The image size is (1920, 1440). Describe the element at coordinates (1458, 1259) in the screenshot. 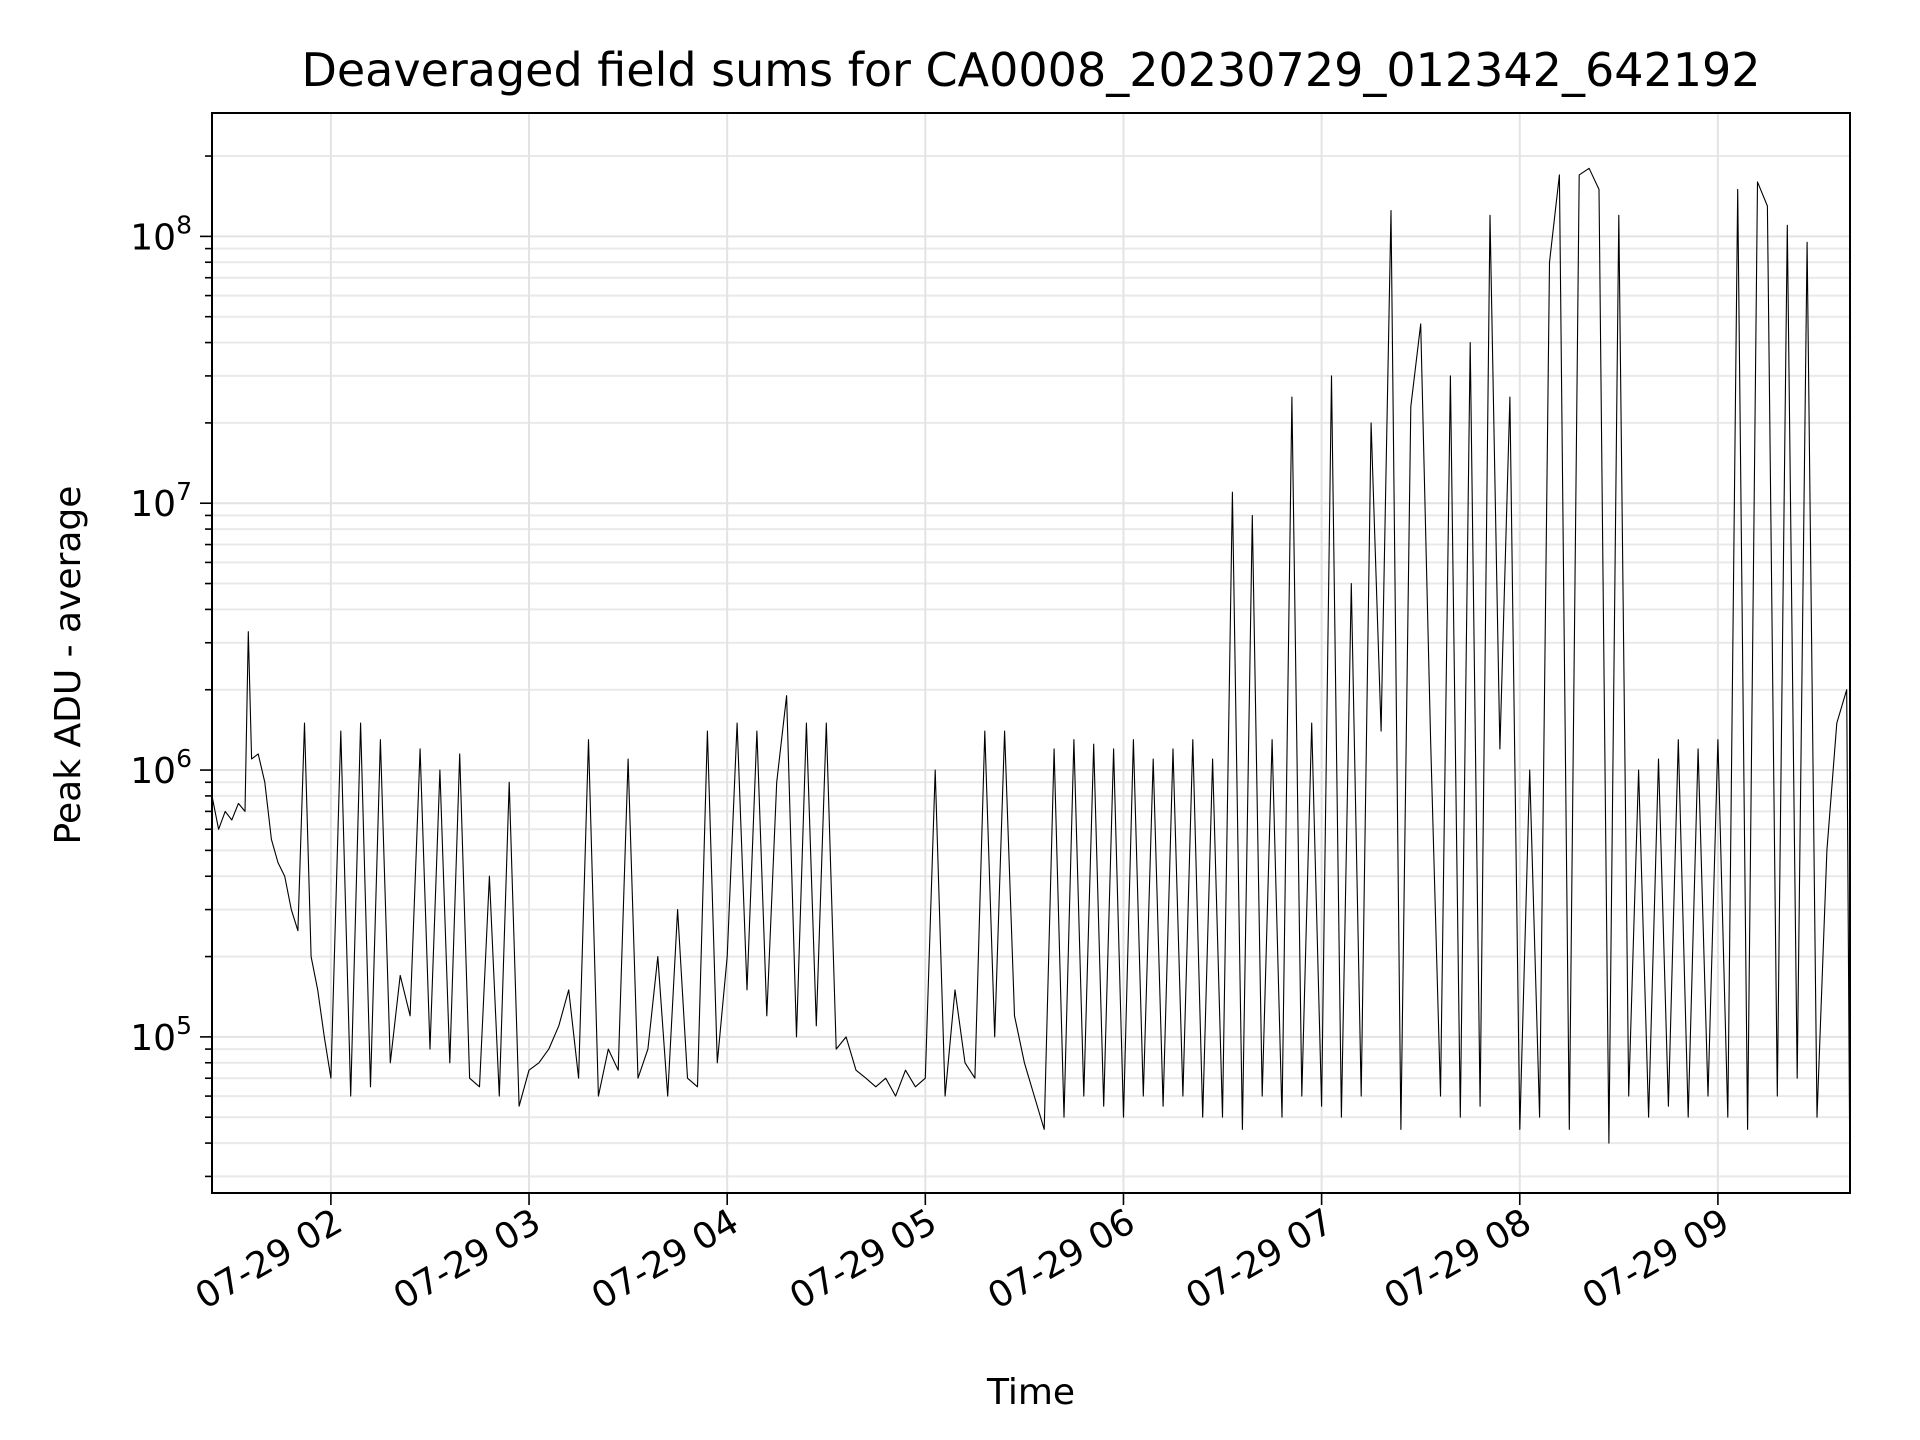

I see `x-tick-label: 07-29 08` at that location.